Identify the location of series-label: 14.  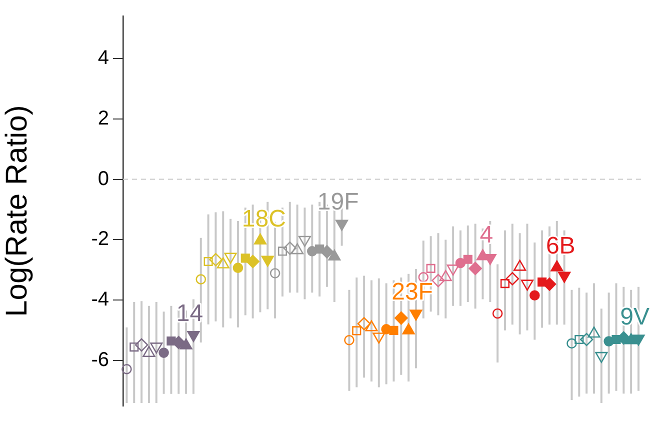
(190, 313).